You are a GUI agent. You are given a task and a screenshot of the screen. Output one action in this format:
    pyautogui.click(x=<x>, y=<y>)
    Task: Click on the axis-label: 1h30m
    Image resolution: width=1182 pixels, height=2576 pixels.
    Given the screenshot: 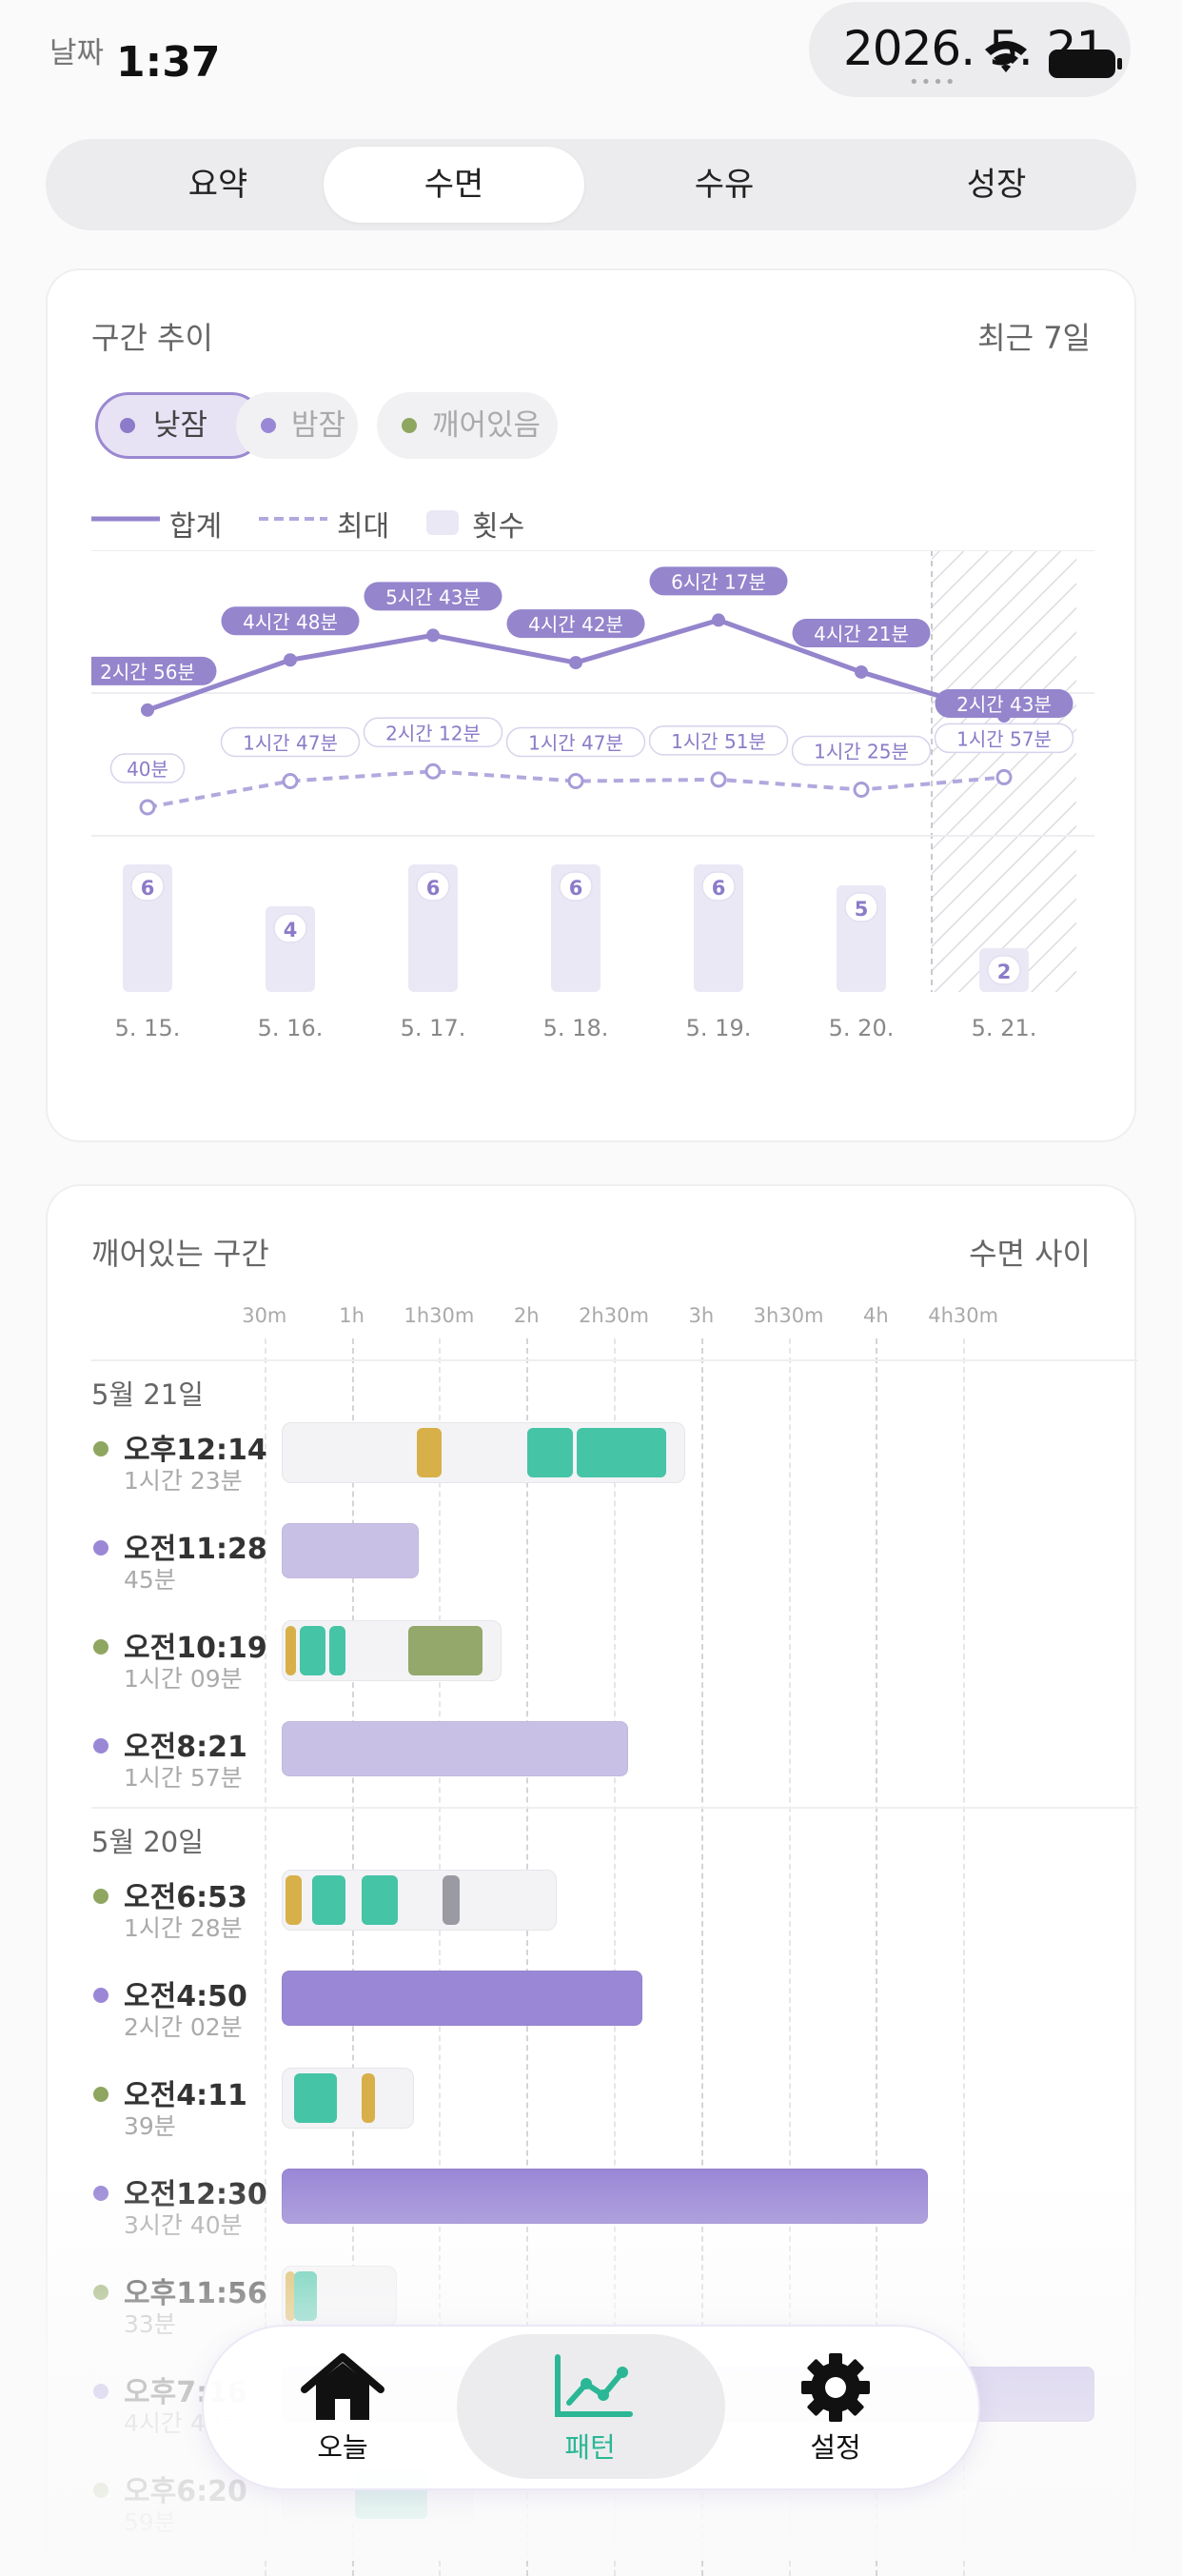 What is the action you would take?
    pyautogui.click(x=439, y=1315)
    